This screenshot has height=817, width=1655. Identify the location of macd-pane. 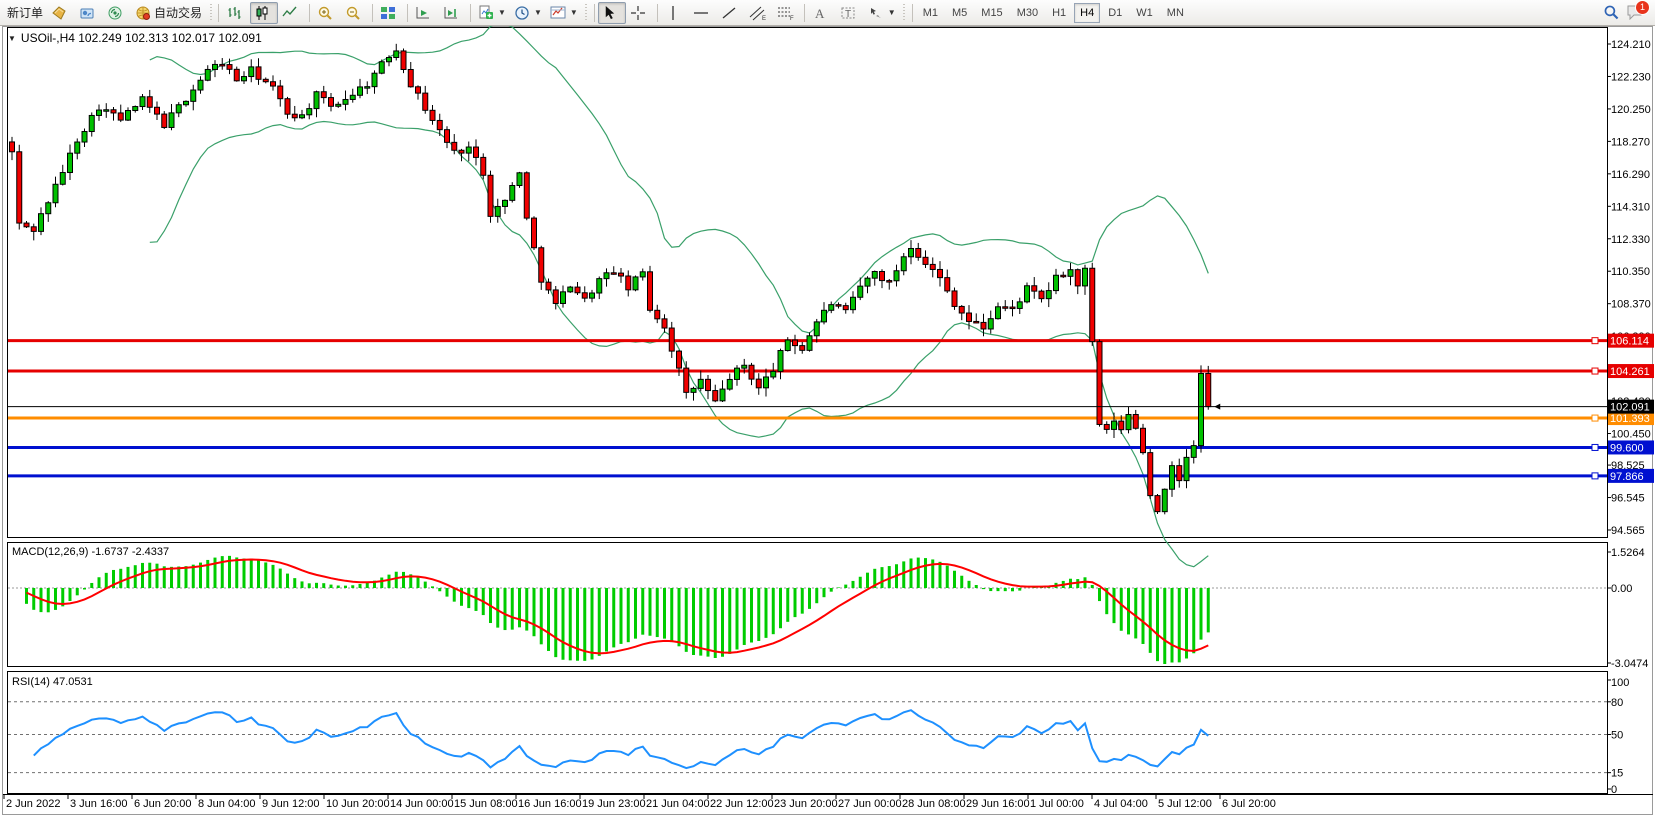
(807, 604).